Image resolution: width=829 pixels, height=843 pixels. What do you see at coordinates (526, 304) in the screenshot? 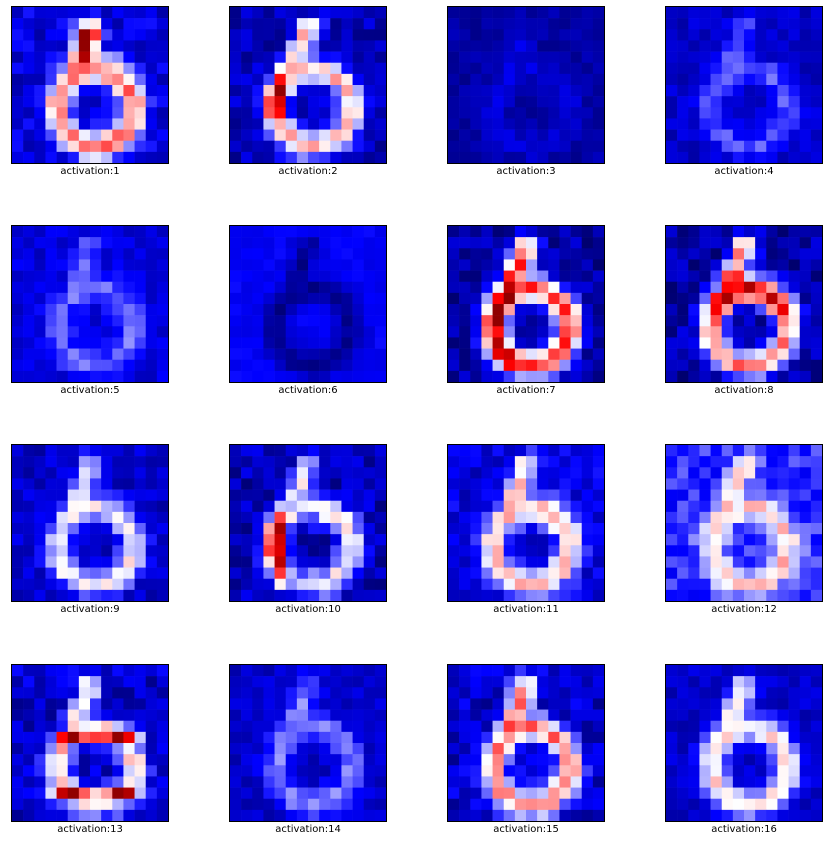
I see `heatmap-svg` at bounding box center [526, 304].